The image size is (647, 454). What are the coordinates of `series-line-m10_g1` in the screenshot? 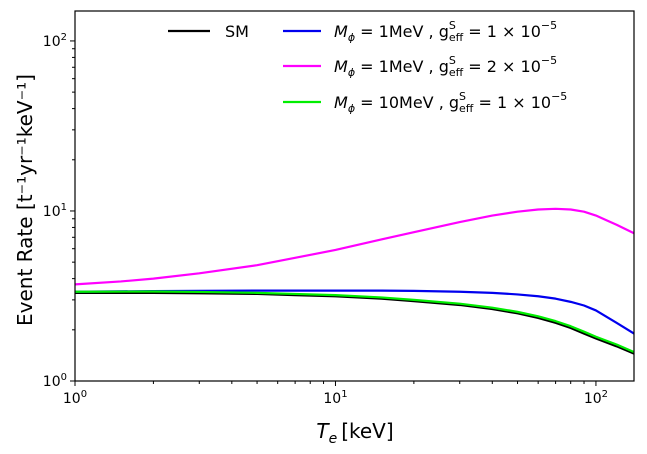 It's located at (354, 322).